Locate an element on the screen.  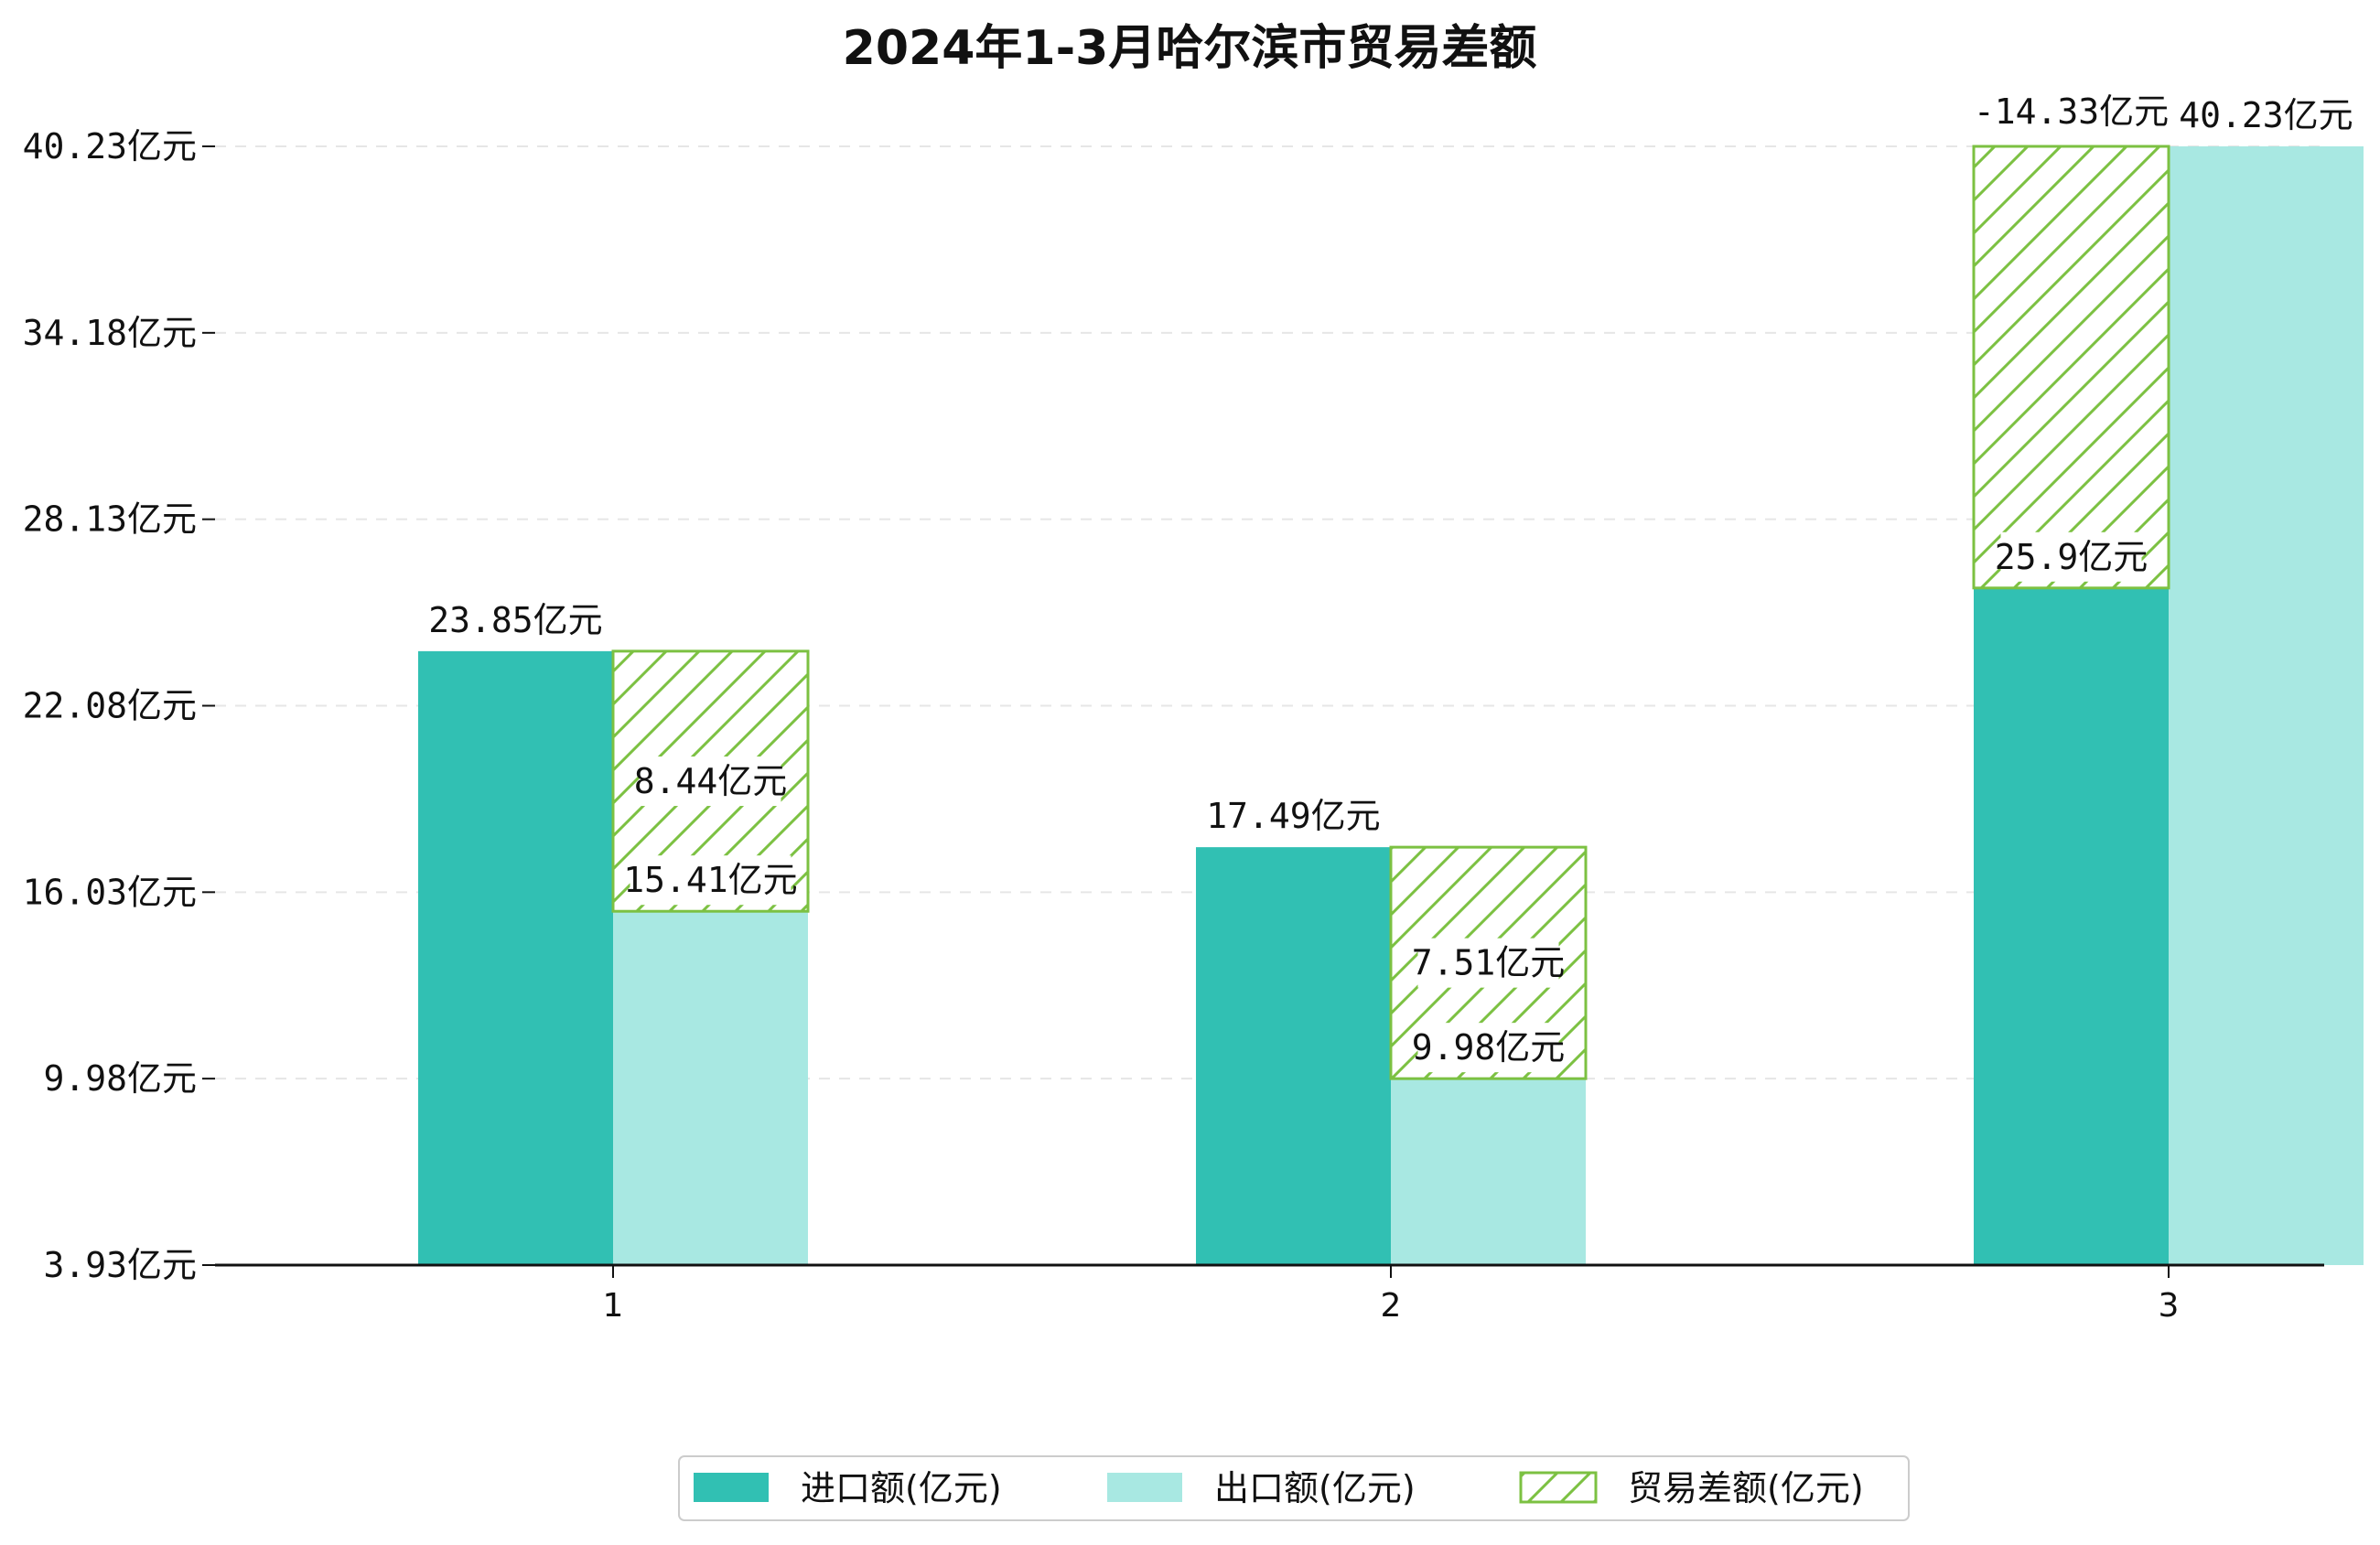
label-export-2: 9.98亿元 is located at coordinates (1489, 1047).